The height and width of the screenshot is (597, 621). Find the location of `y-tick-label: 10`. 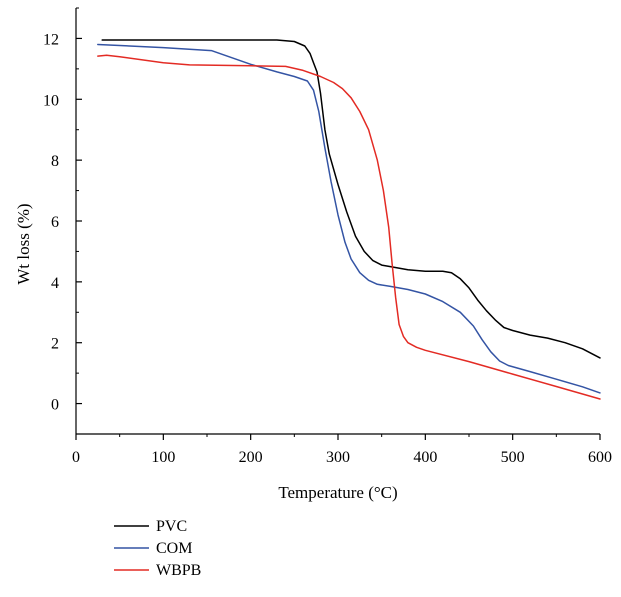

y-tick-label: 10 is located at coordinates (51, 100).